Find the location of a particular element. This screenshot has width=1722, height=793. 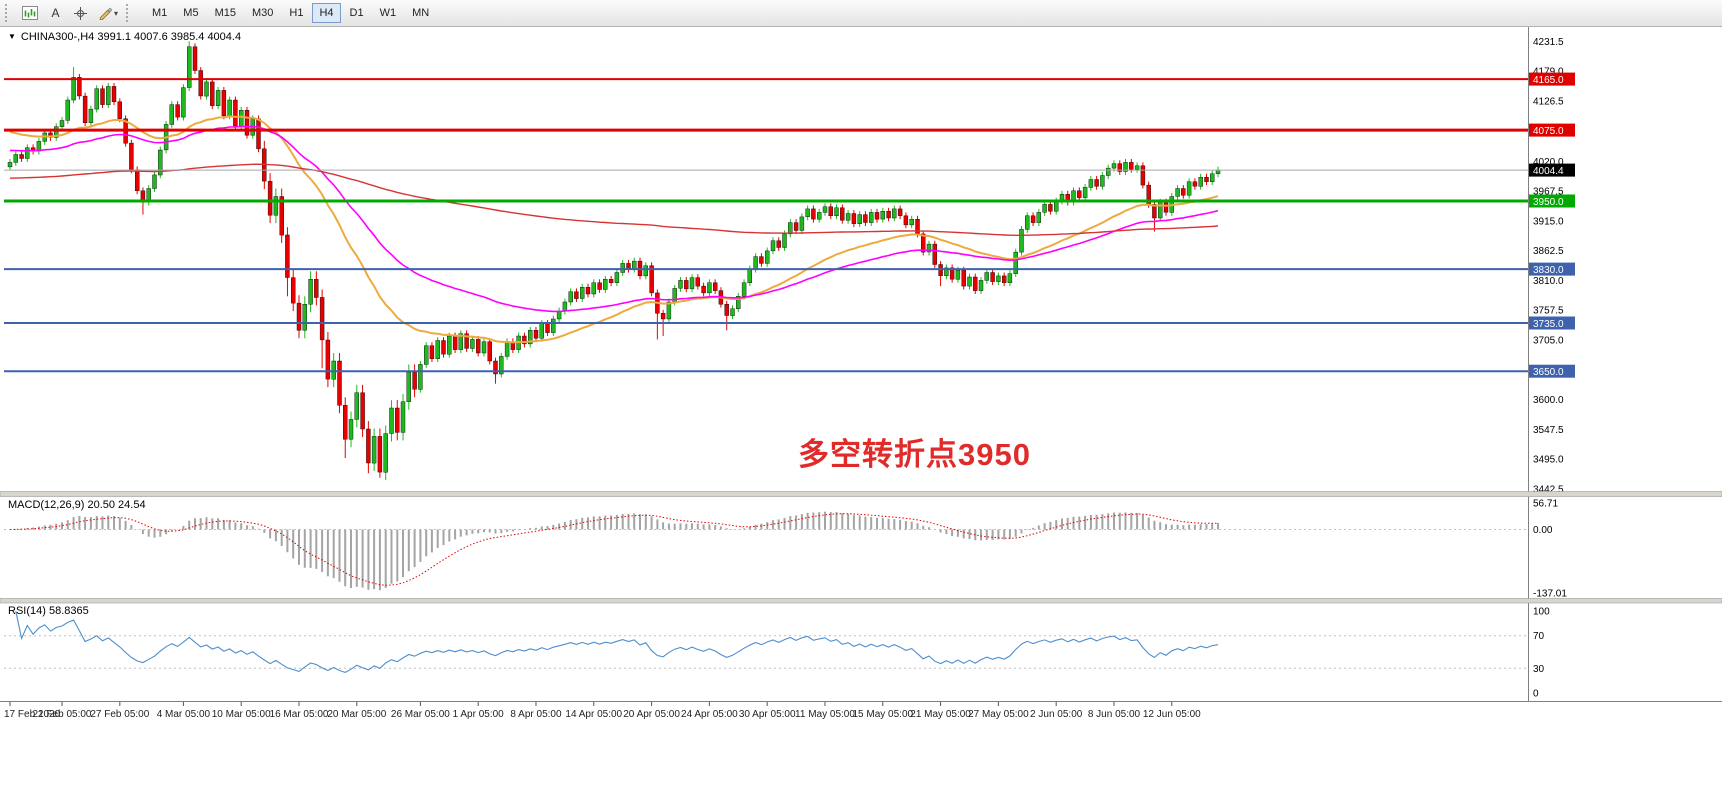

panel-divider-rsi is located at coordinates (861, 601).